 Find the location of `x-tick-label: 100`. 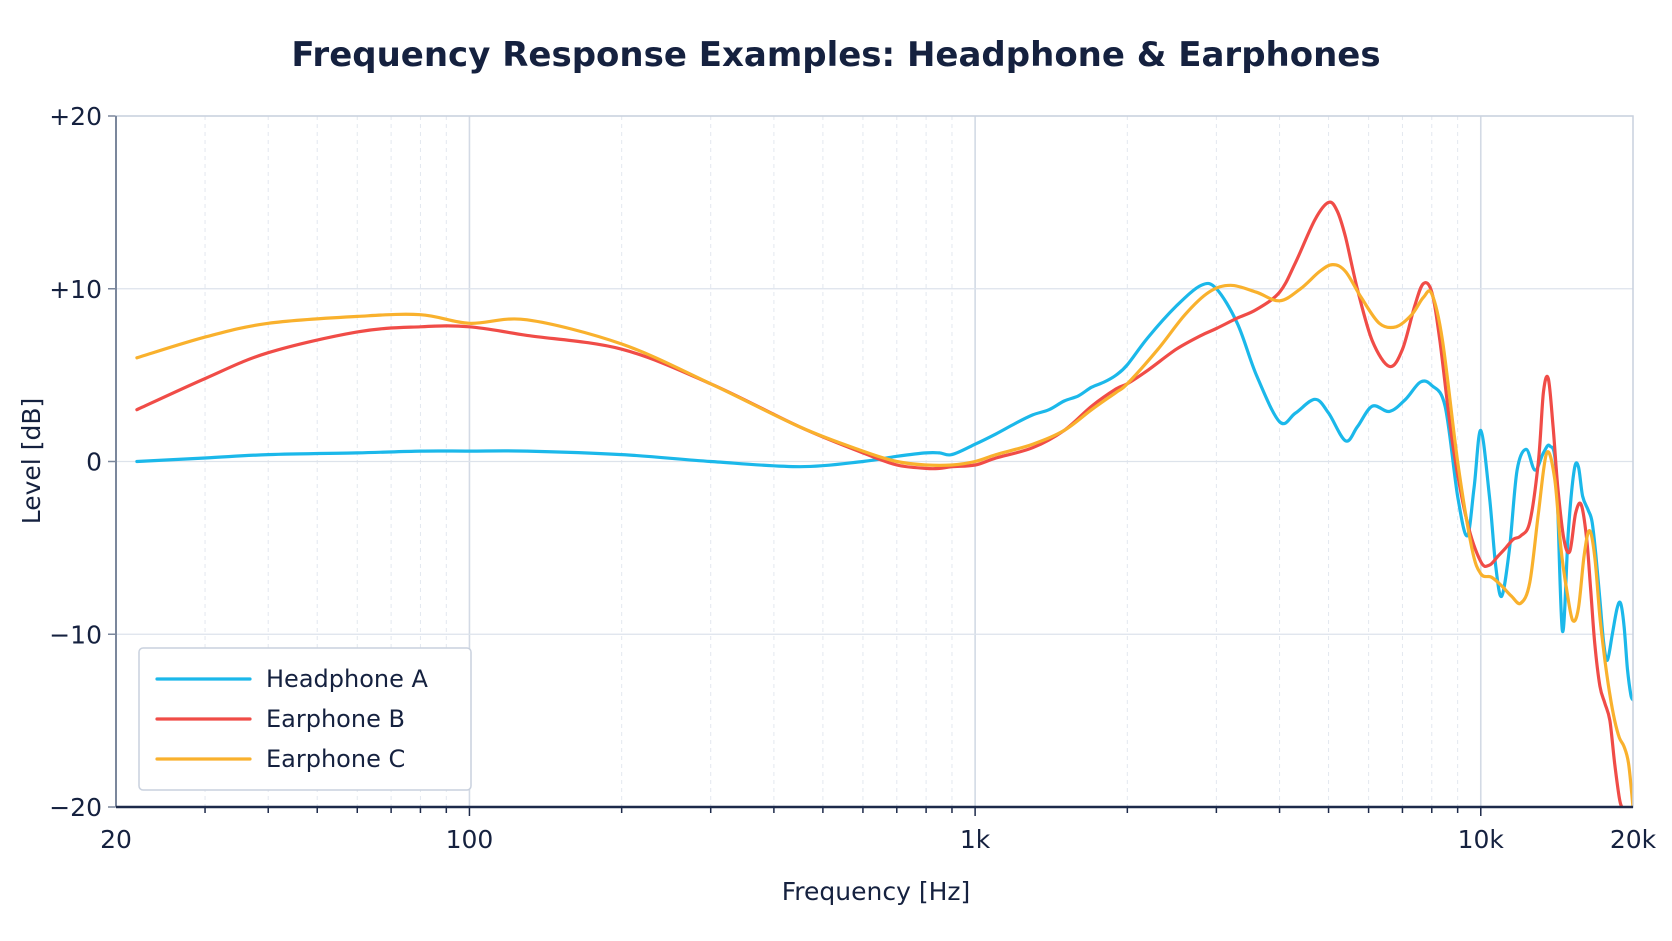

x-tick-label: 100 is located at coordinates (470, 839).